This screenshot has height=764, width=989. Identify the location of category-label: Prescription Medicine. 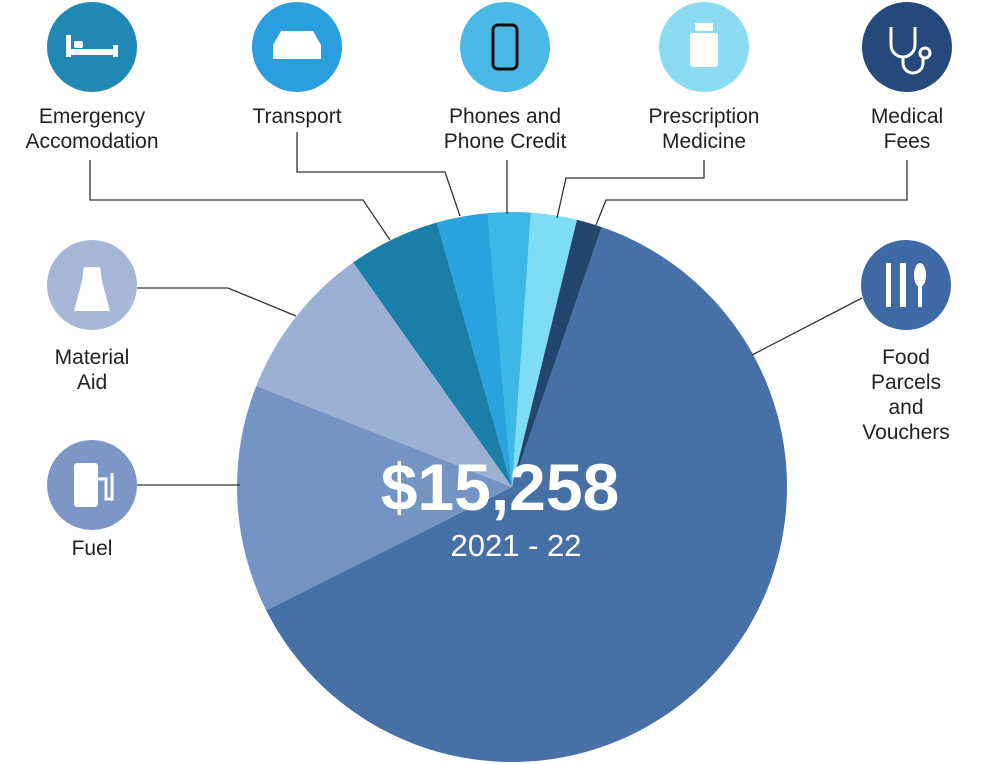
(704, 129).